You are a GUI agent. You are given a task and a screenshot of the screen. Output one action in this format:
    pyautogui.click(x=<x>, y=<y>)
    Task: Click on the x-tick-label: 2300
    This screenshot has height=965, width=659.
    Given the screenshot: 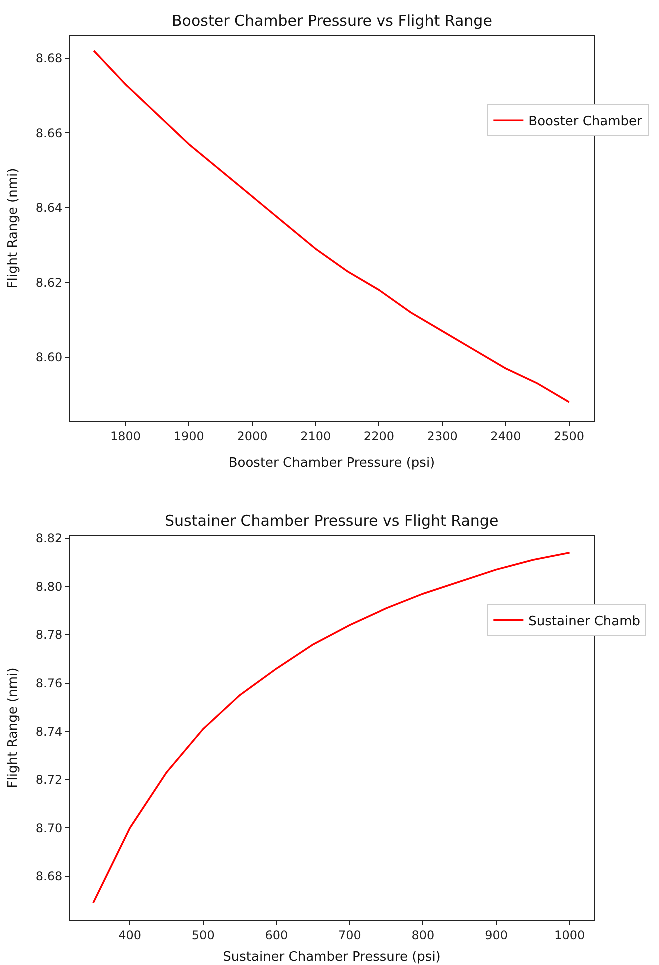 What is the action you would take?
    pyautogui.click(x=442, y=436)
    